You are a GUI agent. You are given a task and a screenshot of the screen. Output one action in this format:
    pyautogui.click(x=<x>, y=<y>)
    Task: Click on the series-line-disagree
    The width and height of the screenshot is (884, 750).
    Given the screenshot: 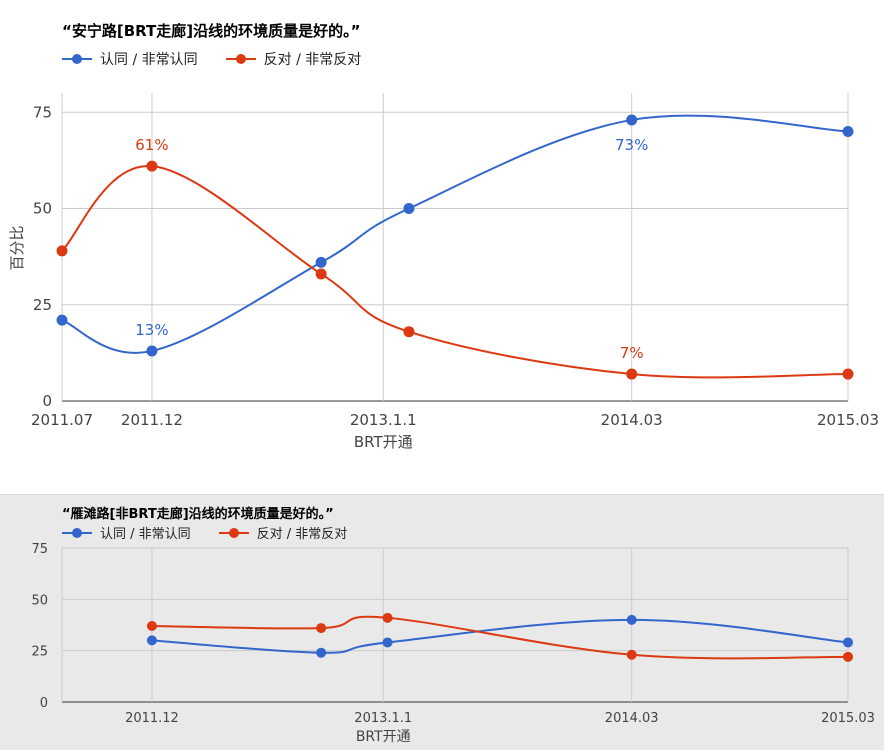 What is the action you would take?
    pyautogui.click(x=500, y=637)
    